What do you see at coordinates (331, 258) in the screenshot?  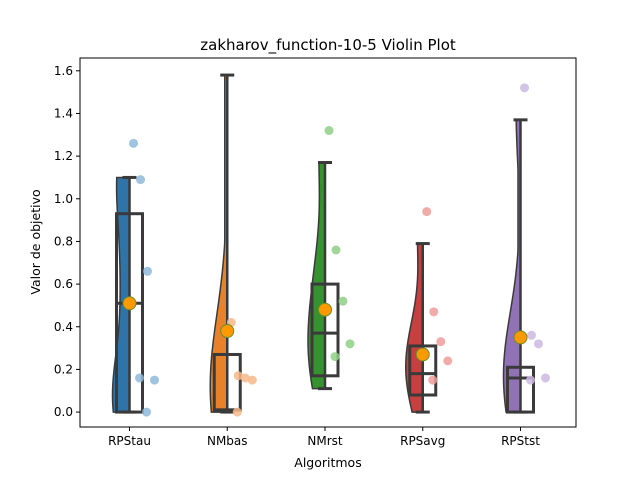 I see `violin-group-nmrst` at bounding box center [331, 258].